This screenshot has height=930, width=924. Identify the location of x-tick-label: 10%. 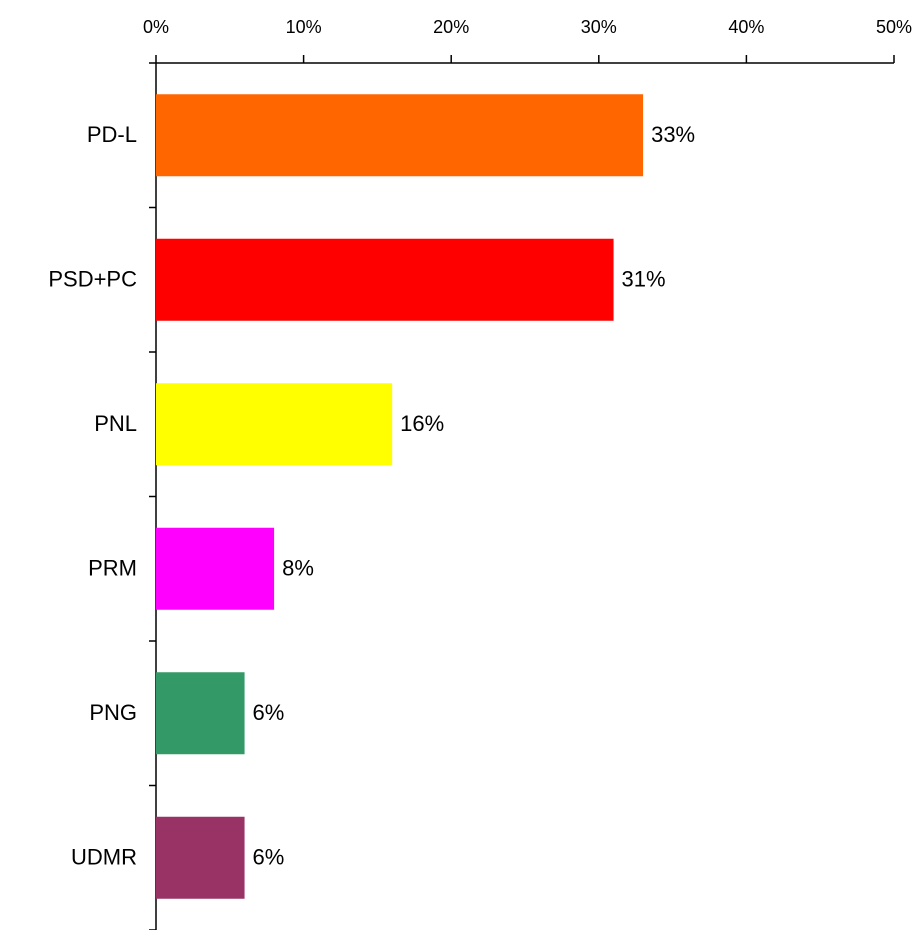
(304, 27).